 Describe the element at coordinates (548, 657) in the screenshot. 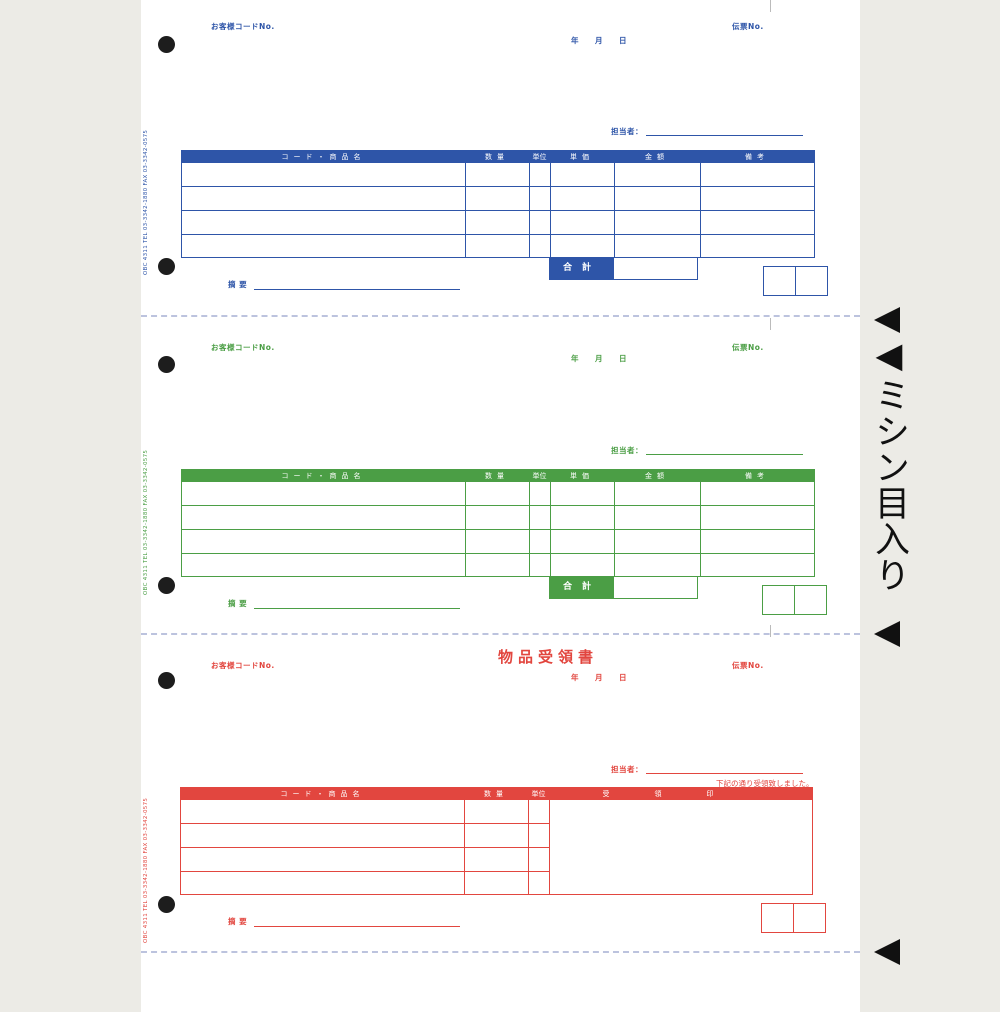

I see `receipt-title: 物品受領書` at that location.